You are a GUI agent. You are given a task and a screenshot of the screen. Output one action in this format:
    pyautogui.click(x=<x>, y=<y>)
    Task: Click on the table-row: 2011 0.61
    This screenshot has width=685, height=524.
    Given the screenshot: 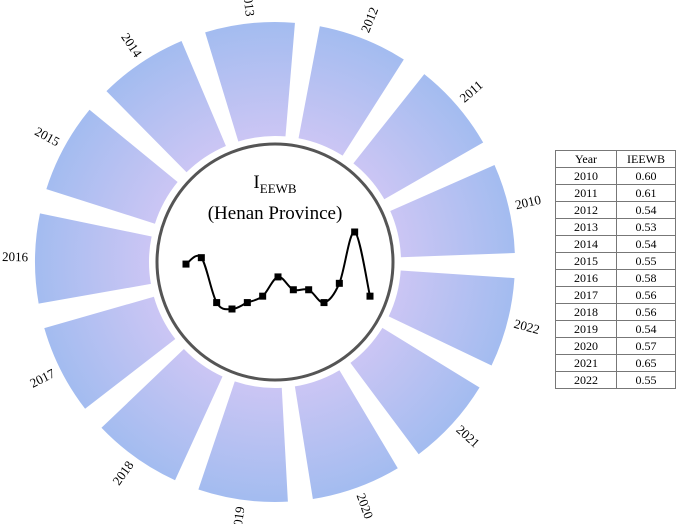 What is the action you would take?
    pyautogui.click(x=615, y=193)
    